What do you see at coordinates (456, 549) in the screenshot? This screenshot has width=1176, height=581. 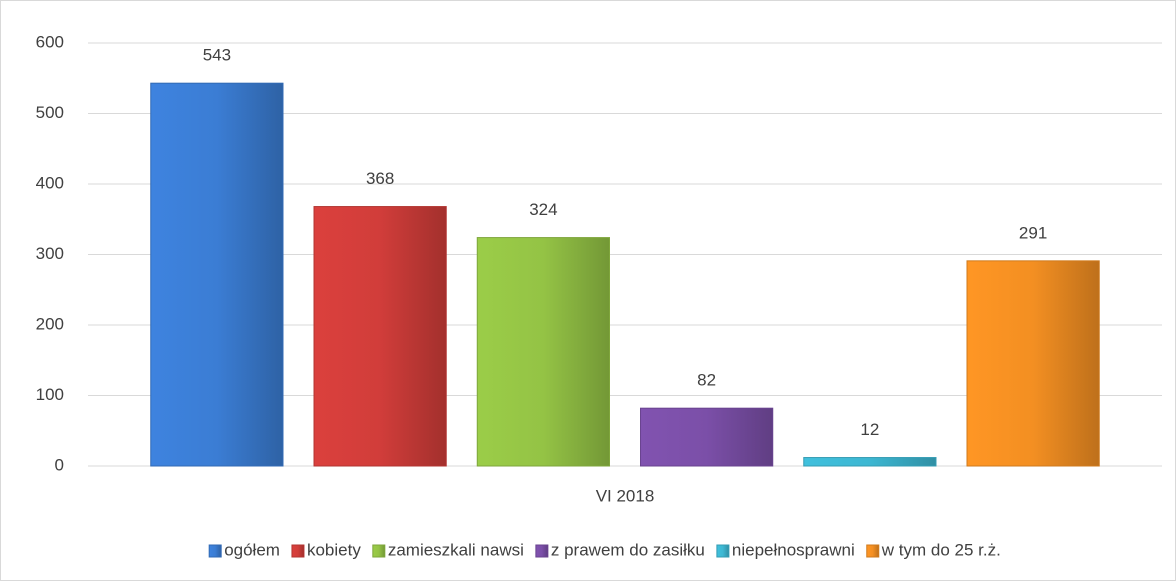 I see `legend-label: zamieszkali nawsi` at bounding box center [456, 549].